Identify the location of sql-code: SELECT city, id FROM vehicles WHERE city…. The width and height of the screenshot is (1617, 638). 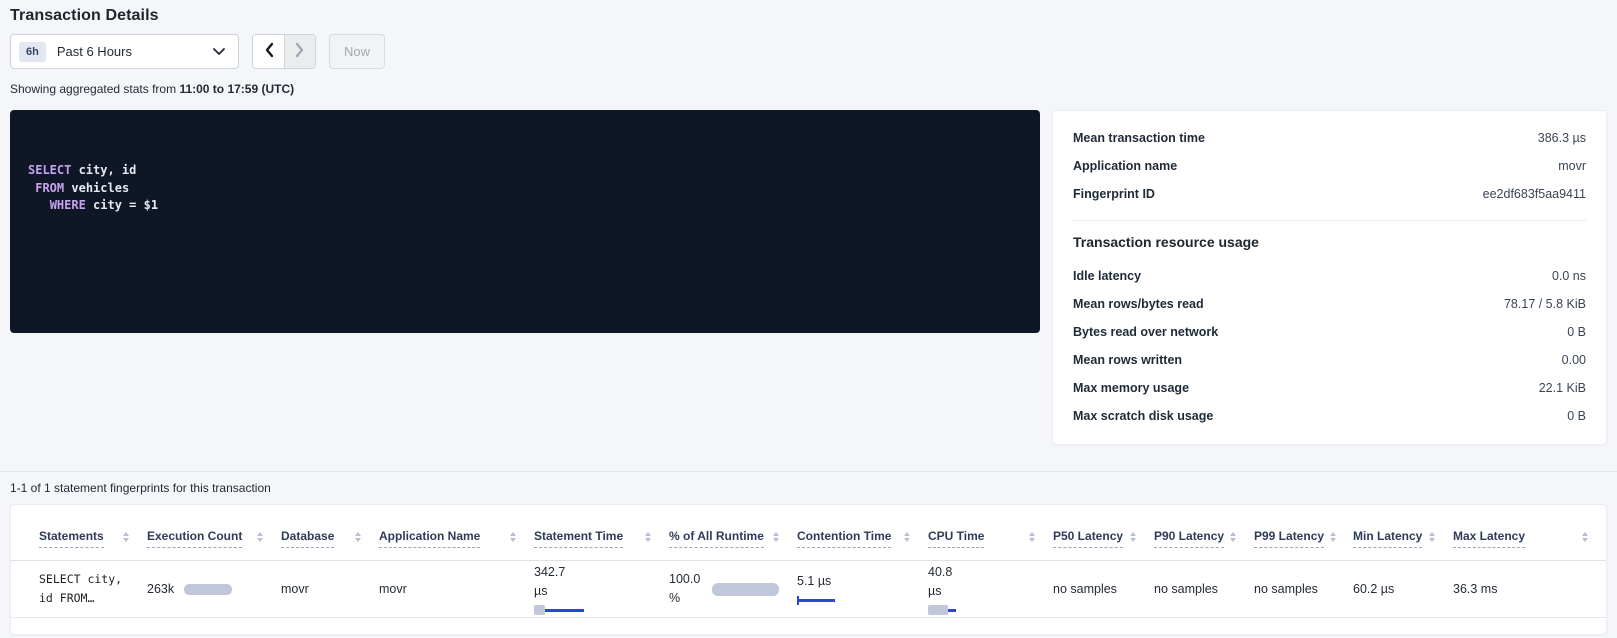
(93, 187).